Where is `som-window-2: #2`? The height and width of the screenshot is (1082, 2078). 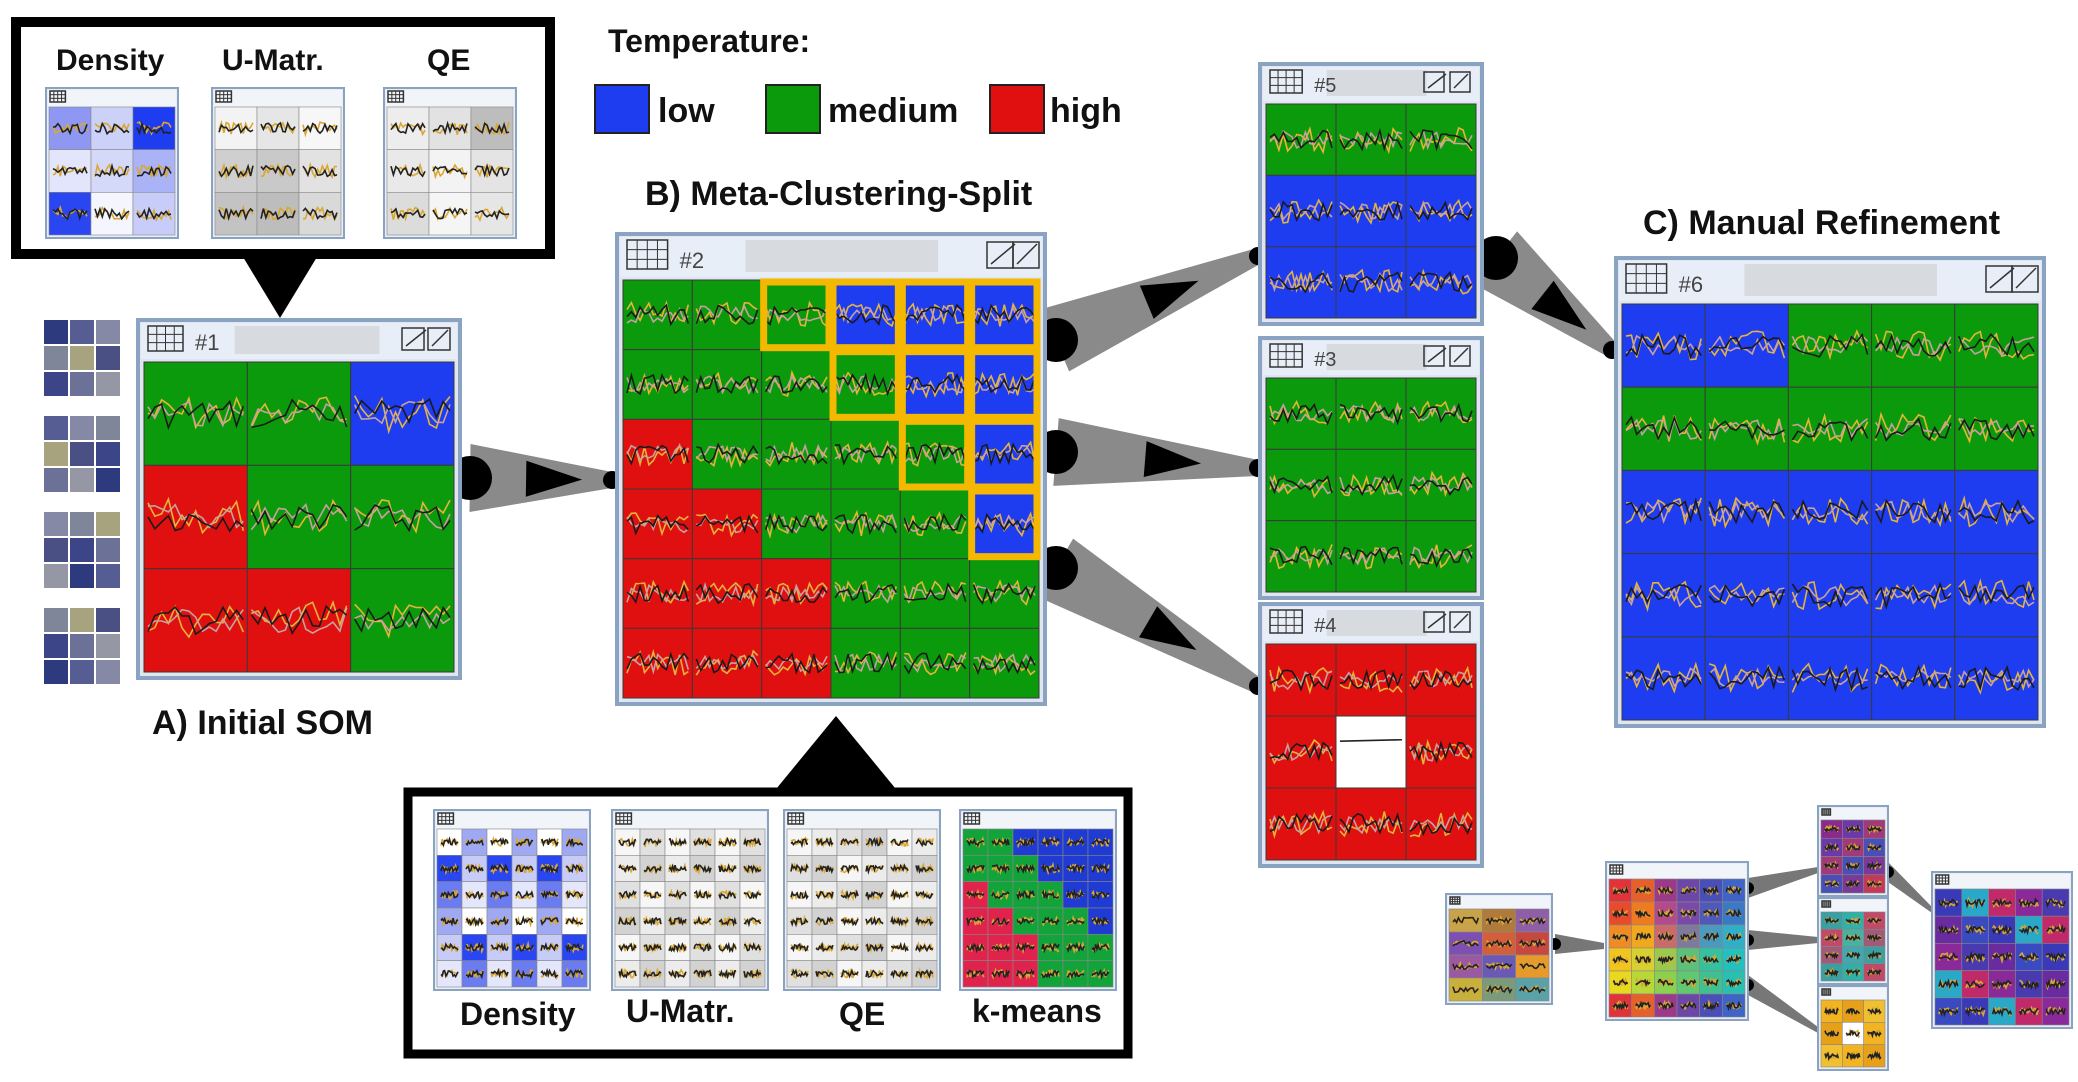
som-window-2: #2 is located at coordinates (831, 469).